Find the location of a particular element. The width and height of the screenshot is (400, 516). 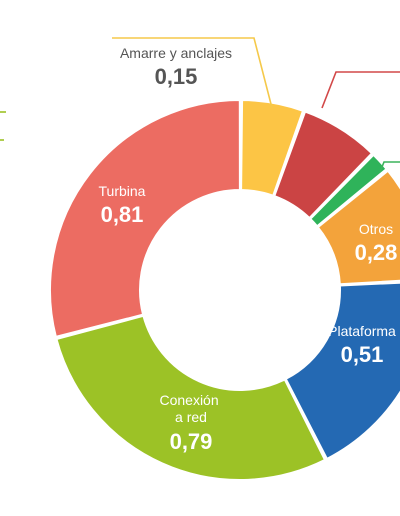

otros-label: Otros is located at coordinates (376, 229).